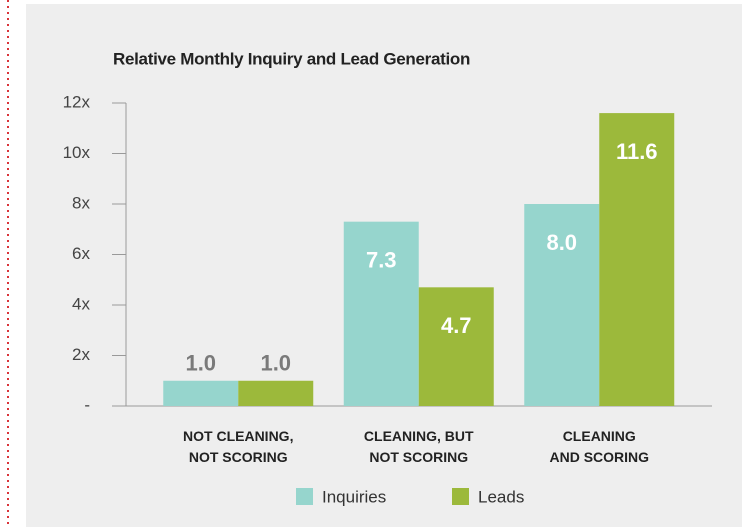  Describe the element at coordinates (381, 259) in the screenshot. I see `value-label: 7.3` at that location.